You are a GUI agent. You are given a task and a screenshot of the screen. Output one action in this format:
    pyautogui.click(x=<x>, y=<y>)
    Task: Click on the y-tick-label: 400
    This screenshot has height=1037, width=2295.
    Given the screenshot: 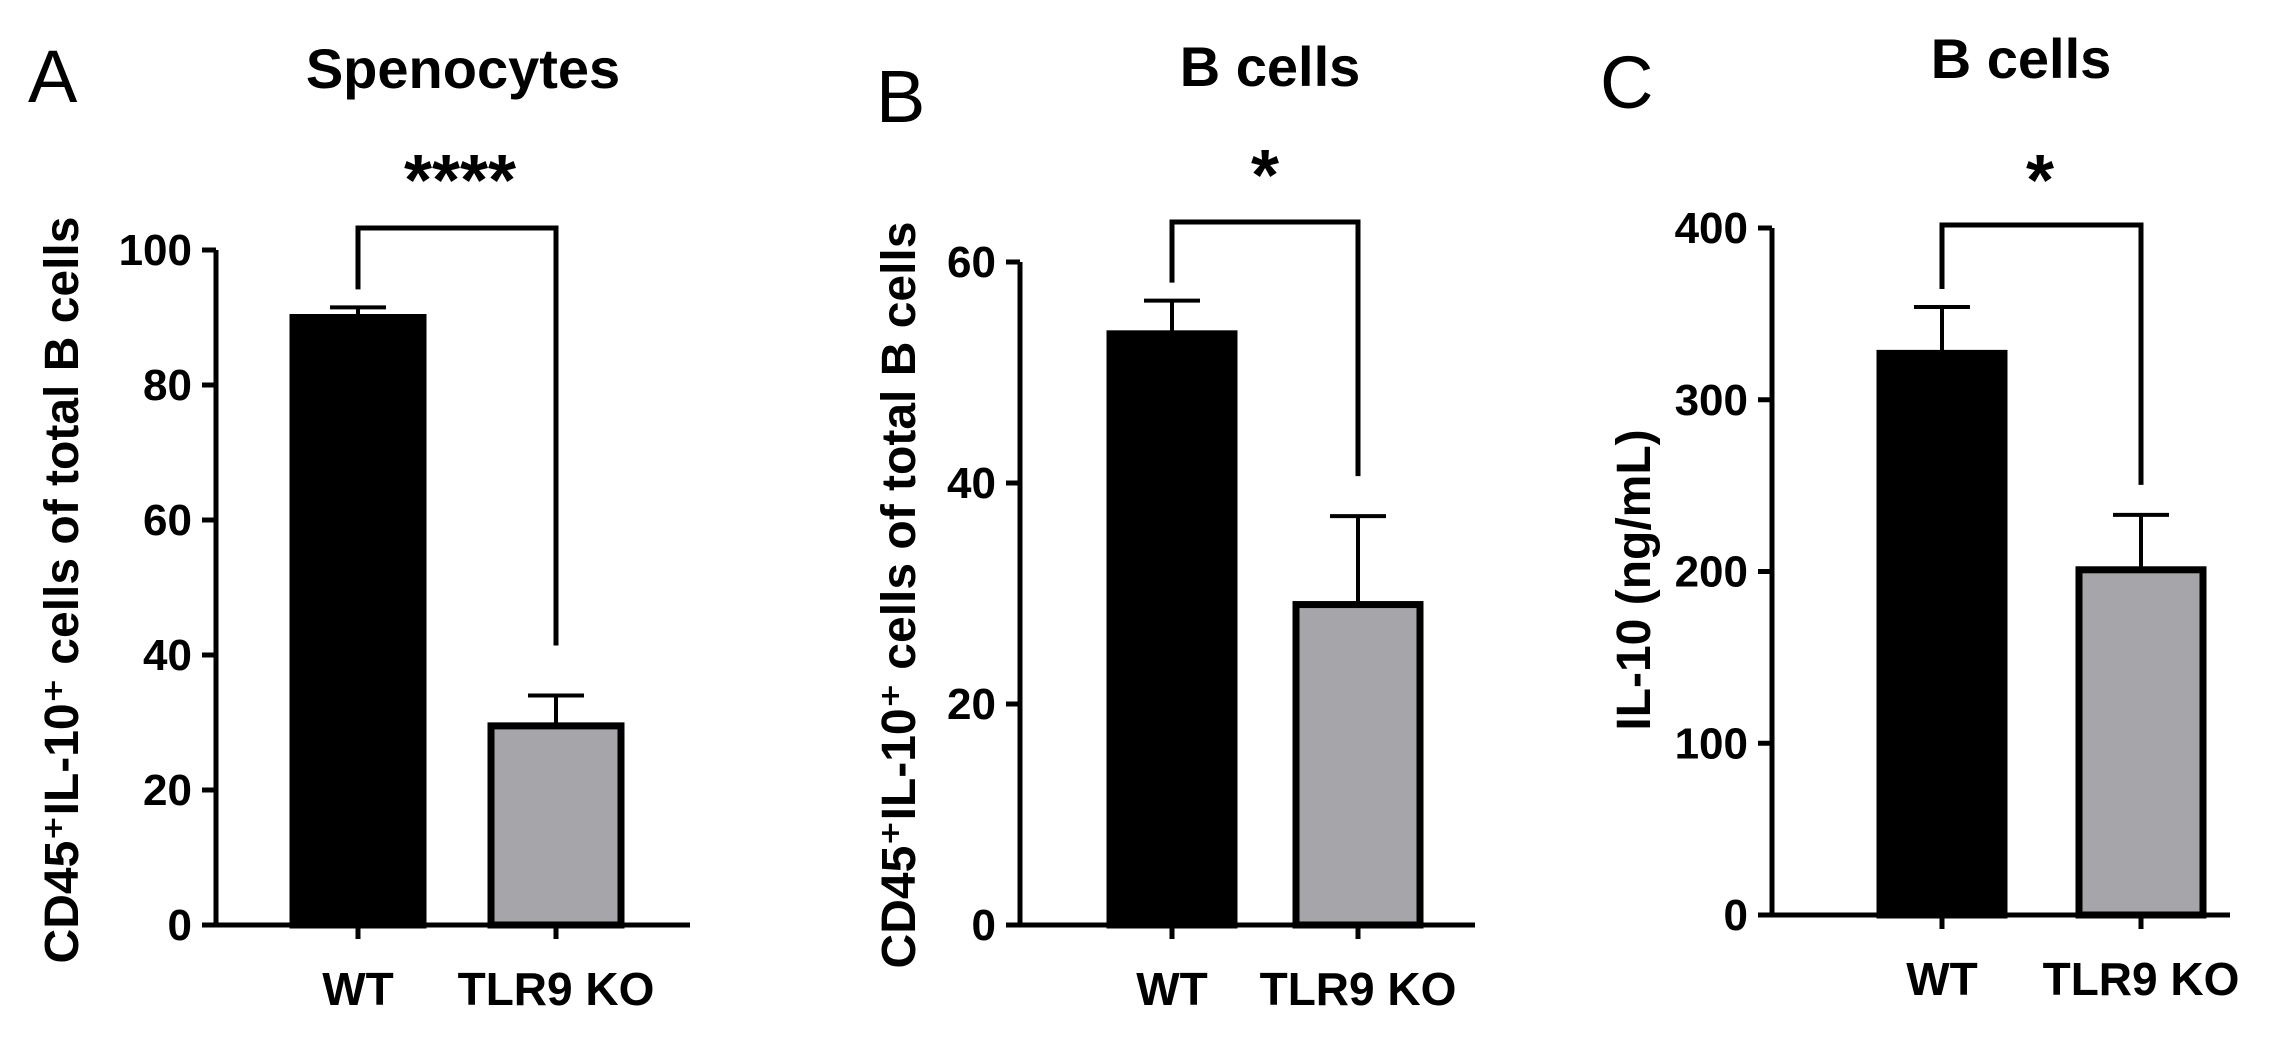 What is the action you would take?
    pyautogui.click(x=1711, y=228)
    